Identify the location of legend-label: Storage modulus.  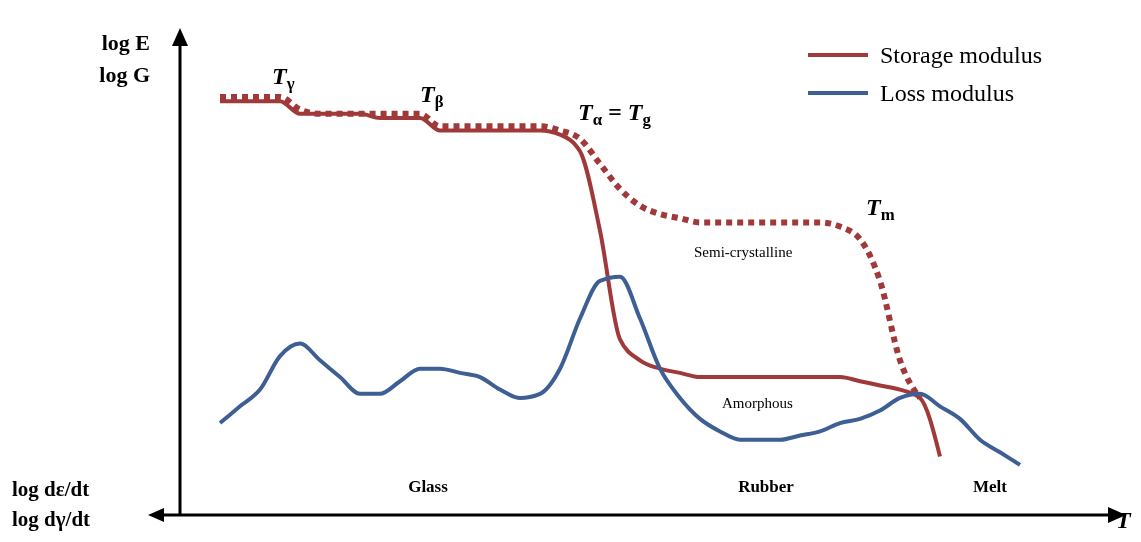
(961, 55).